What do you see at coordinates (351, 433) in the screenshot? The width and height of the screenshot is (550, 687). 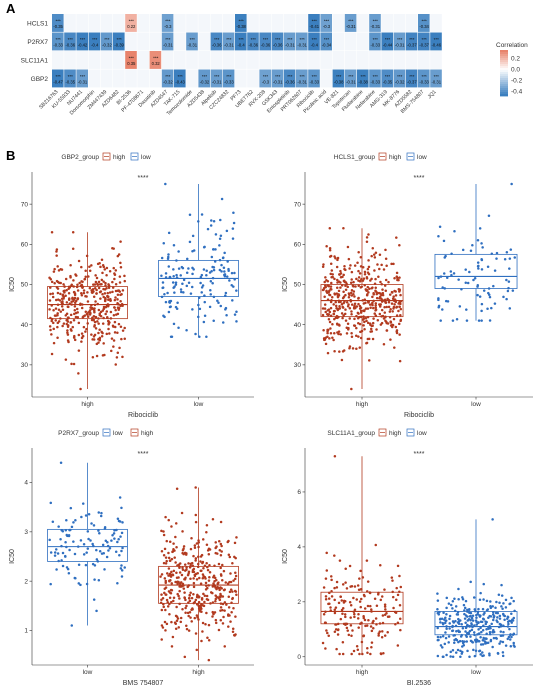 I see `legend-title: SLC11A1_group` at bounding box center [351, 433].